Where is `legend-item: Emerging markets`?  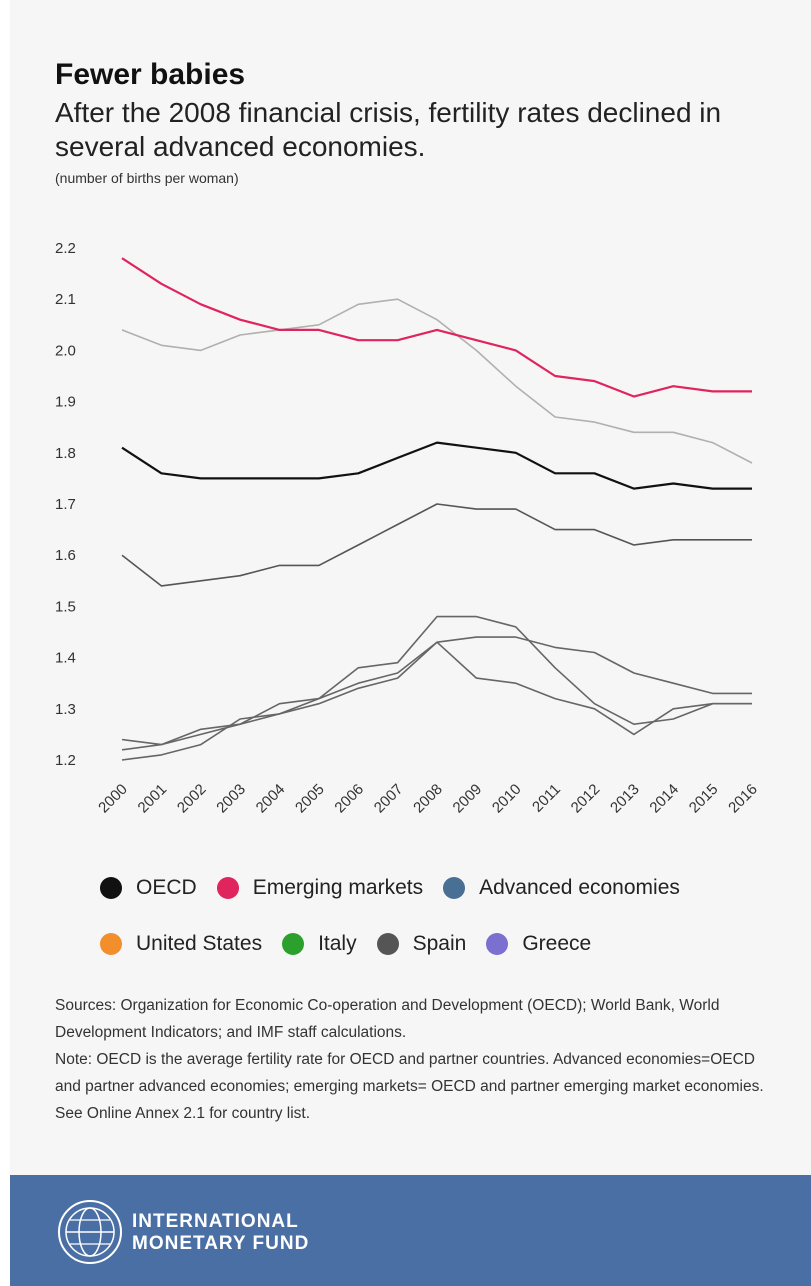 legend-item: Emerging markets is located at coordinates (320, 888).